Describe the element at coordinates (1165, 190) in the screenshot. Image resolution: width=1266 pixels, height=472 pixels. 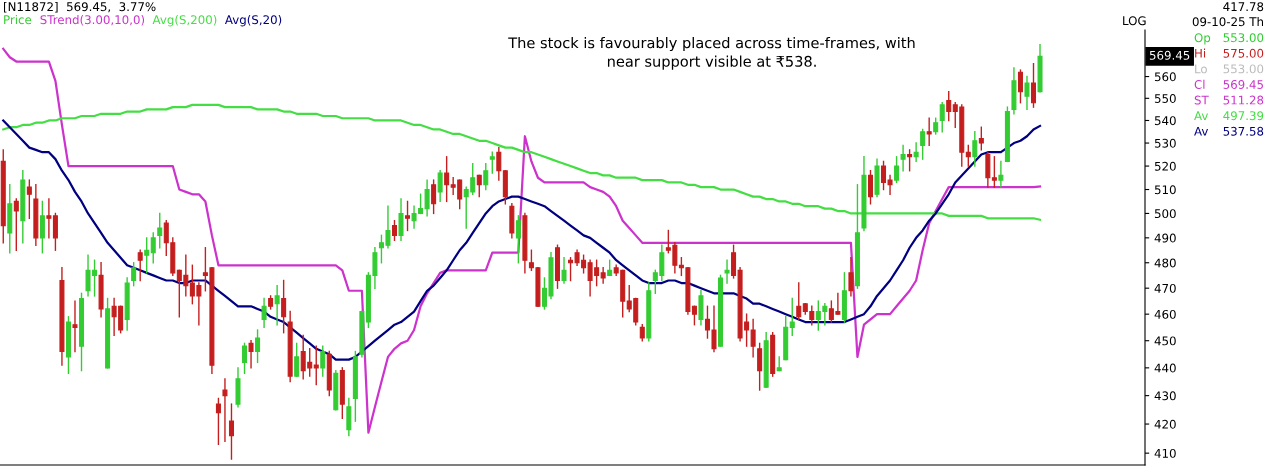
I see `y-tick-label: 510` at that location.